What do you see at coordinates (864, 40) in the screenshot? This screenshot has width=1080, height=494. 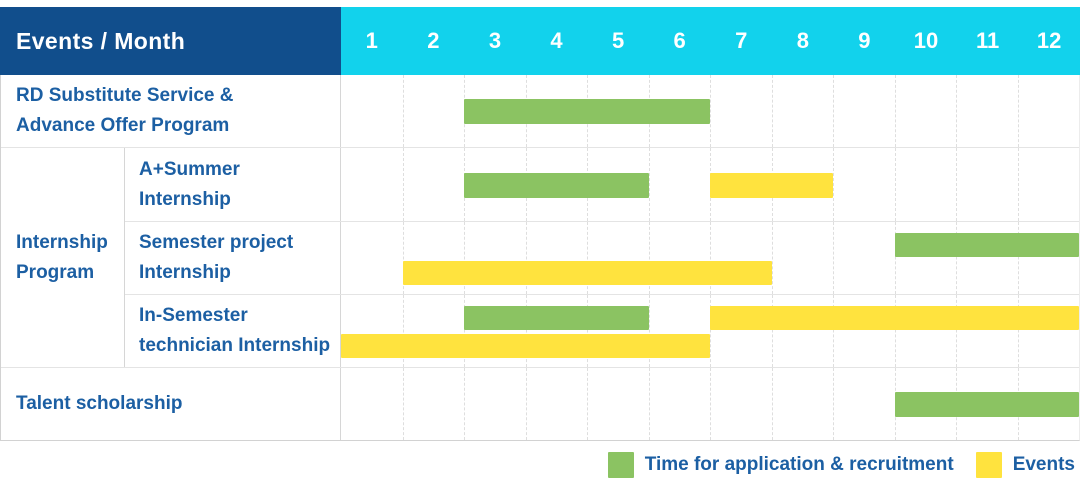 I see `month-header-cell: 9` at bounding box center [864, 40].